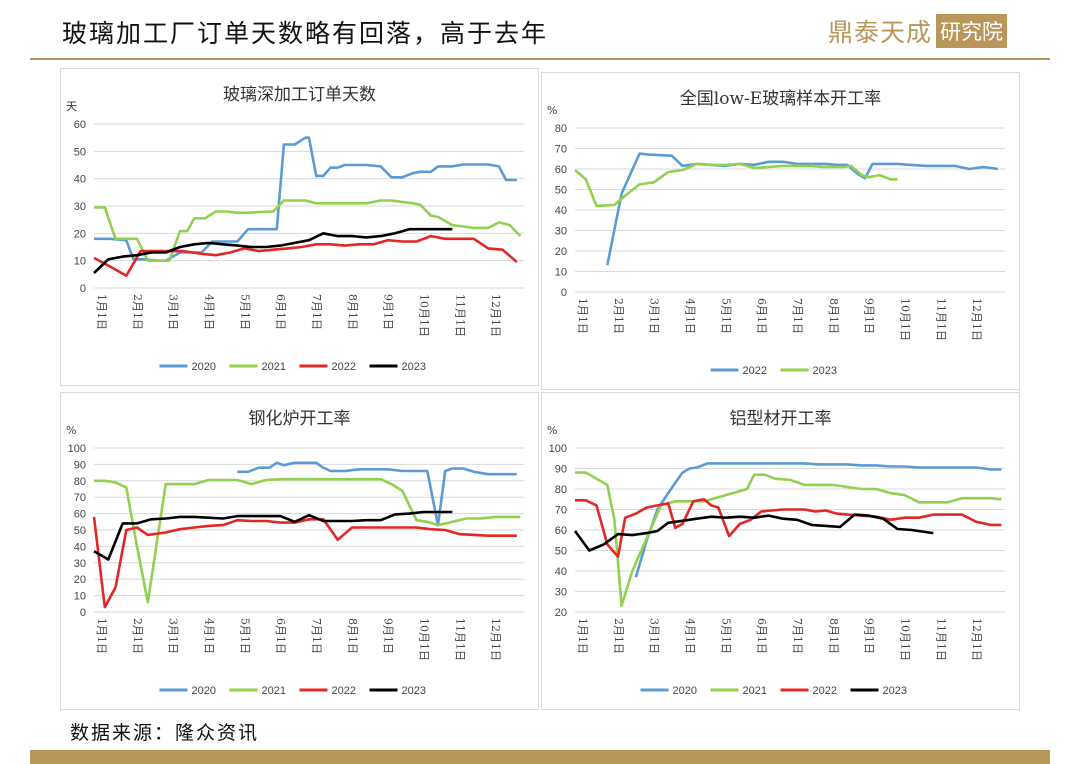  Describe the element at coordinates (540, 59) in the screenshot. I see `header-rule` at that location.